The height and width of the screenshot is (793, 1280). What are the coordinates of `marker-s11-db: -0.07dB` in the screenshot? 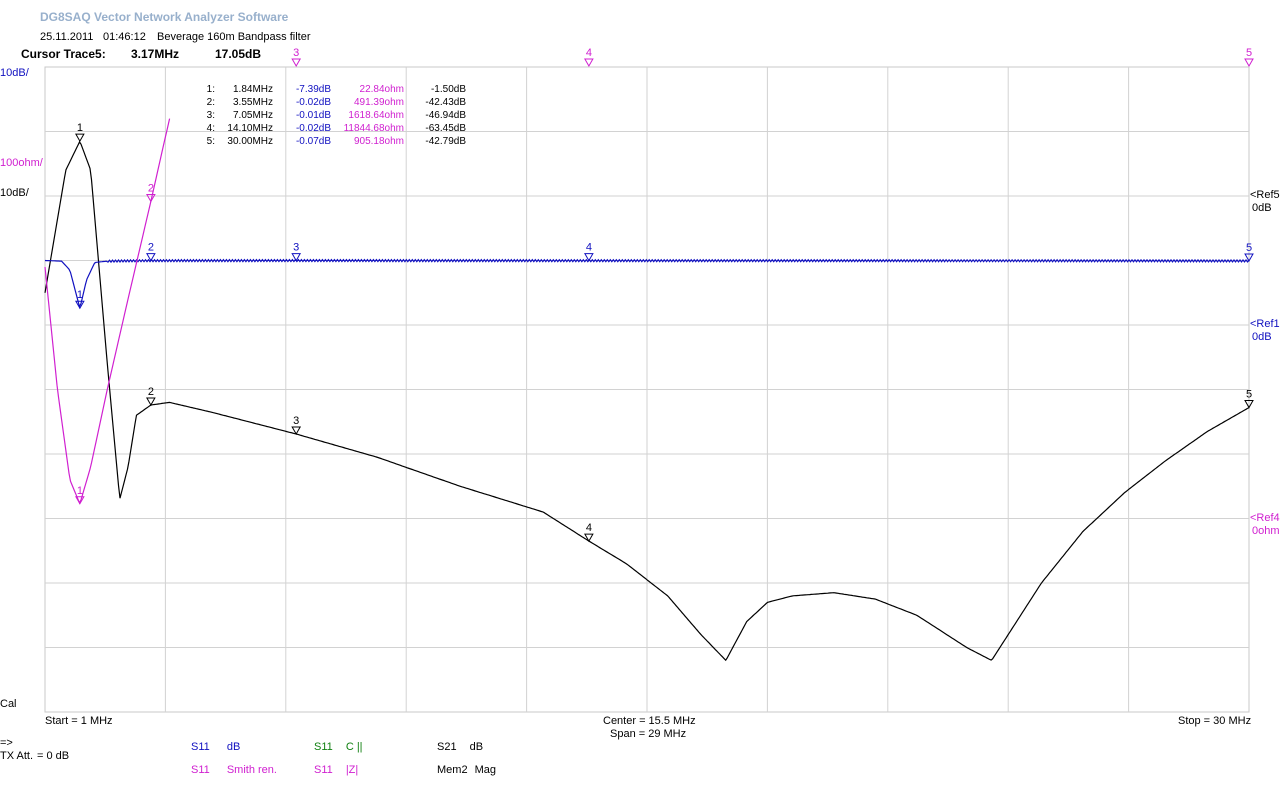 It's located at (313, 141).